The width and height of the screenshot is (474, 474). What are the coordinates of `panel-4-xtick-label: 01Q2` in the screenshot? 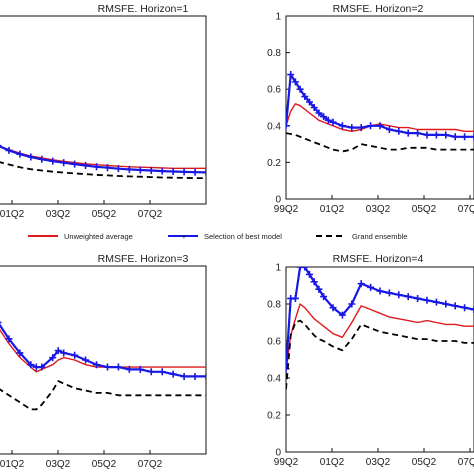 It's located at (332, 462).